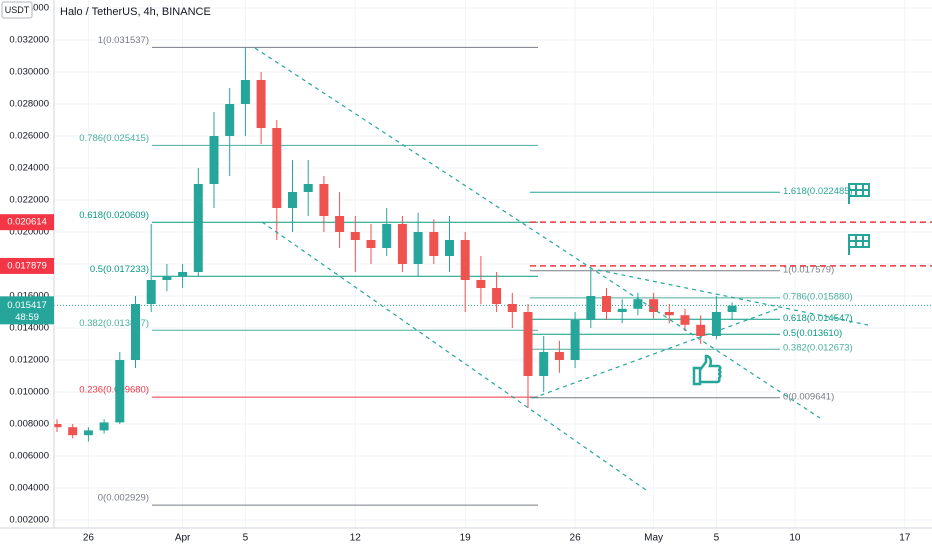 The height and width of the screenshot is (550, 932). I want to click on y-tick-label: 0.022000, so click(29, 200).